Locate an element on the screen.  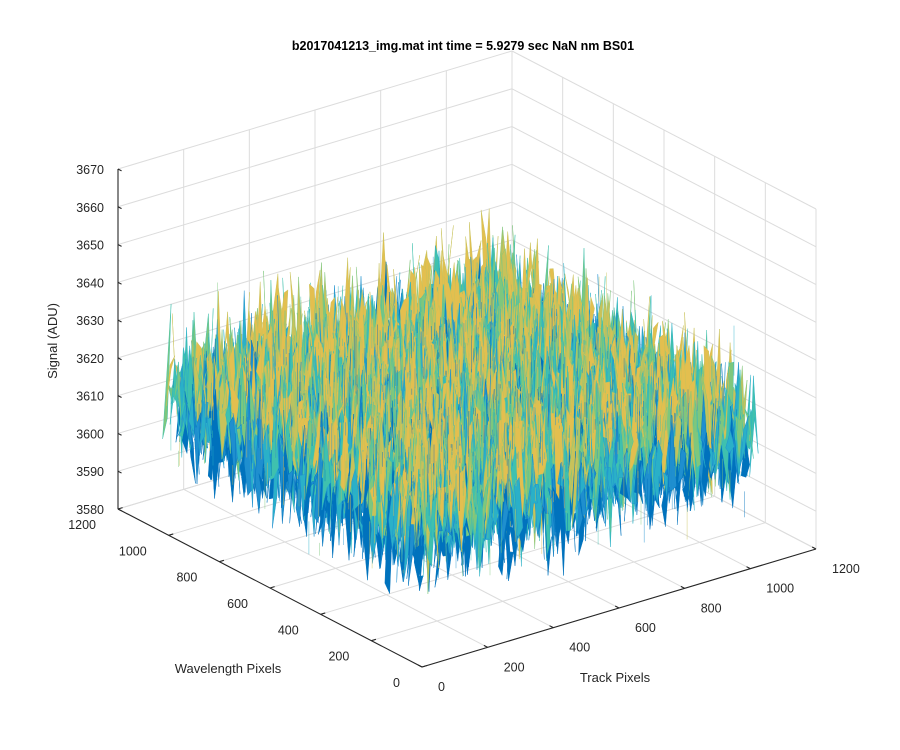
grid-line is located at coordinates (568, 582).